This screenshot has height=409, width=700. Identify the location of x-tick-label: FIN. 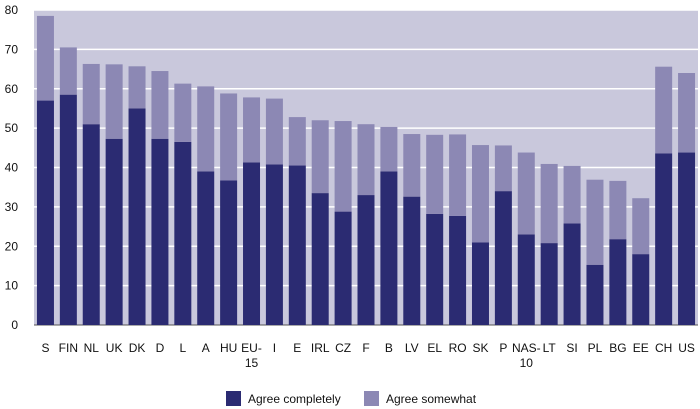
(68, 348).